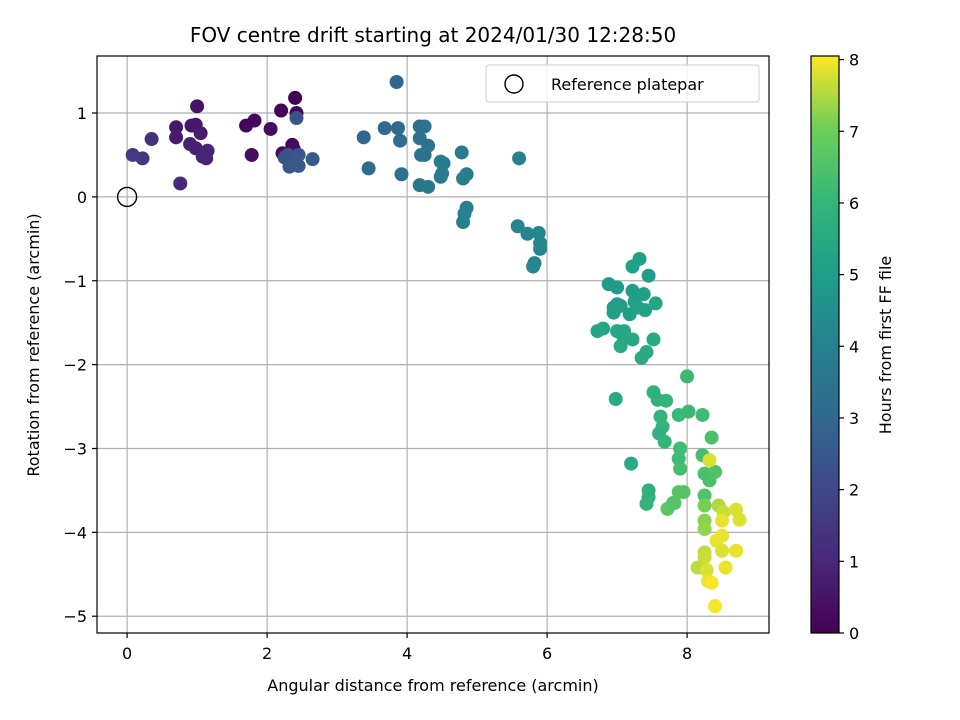 The image size is (960, 720). What do you see at coordinates (854, 561) in the screenshot?
I see `colorbar-tick-label: 1` at bounding box center [854, 561].